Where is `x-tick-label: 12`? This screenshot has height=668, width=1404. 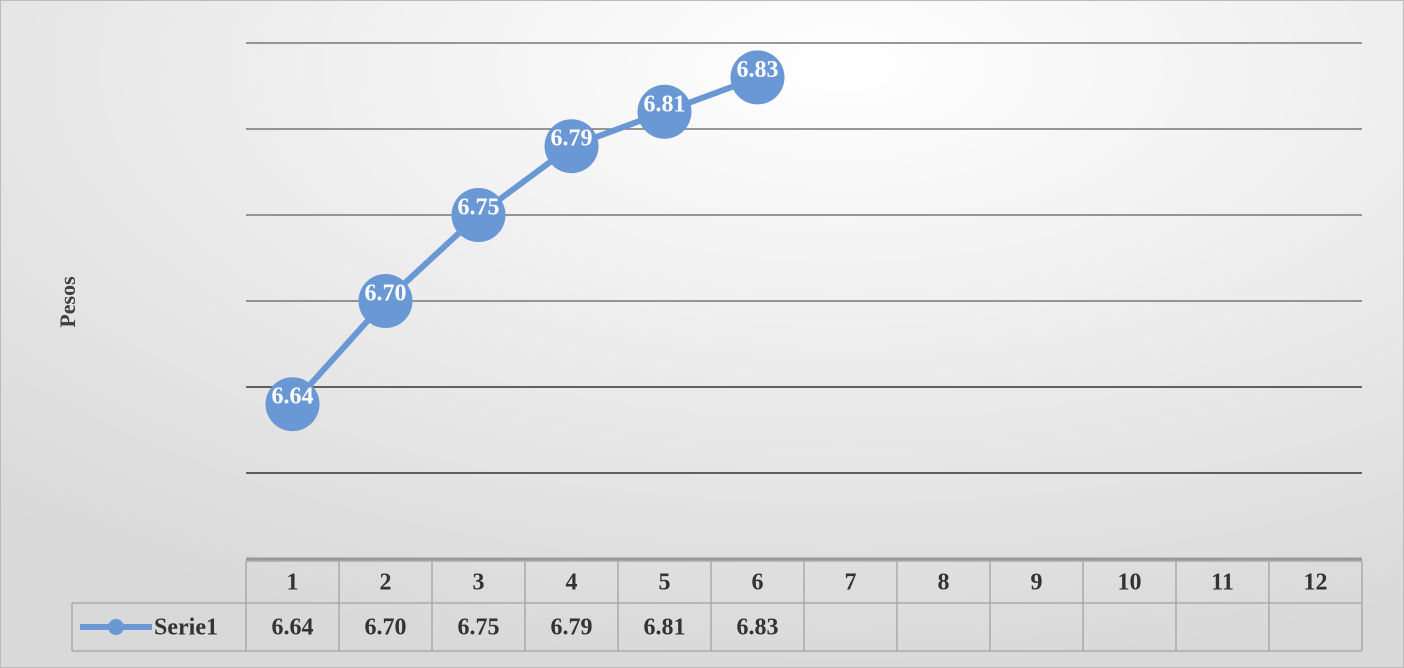
x-tick-label: 12 is located at coordinates (1316, 583).